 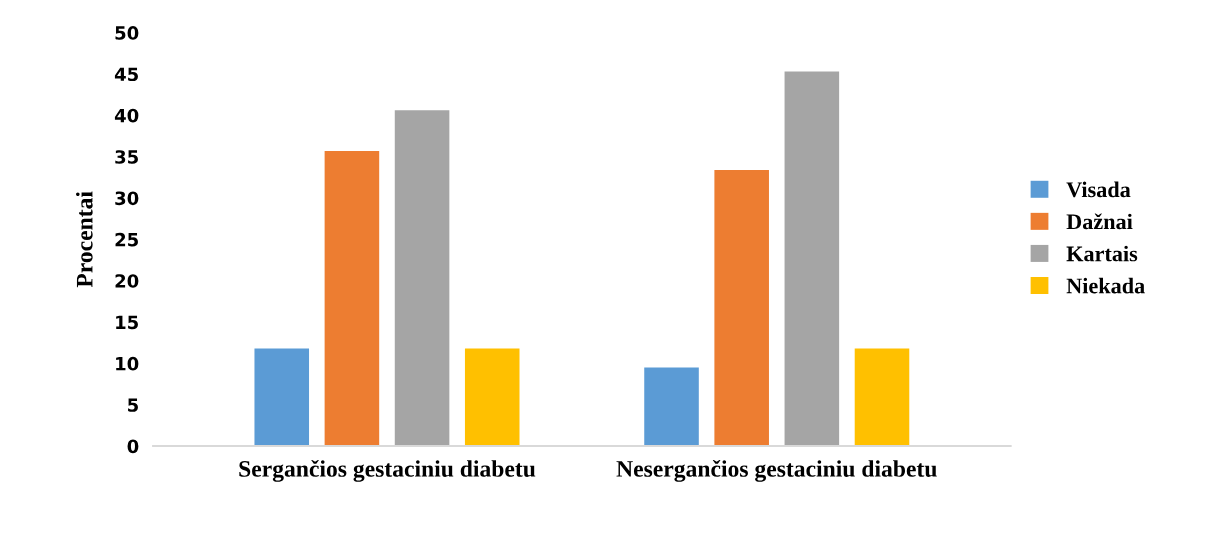 What do you see at coordinates (127, 363) in the screenshot?
I see `y-tick-label: 10` at bounding box center [127, 363].